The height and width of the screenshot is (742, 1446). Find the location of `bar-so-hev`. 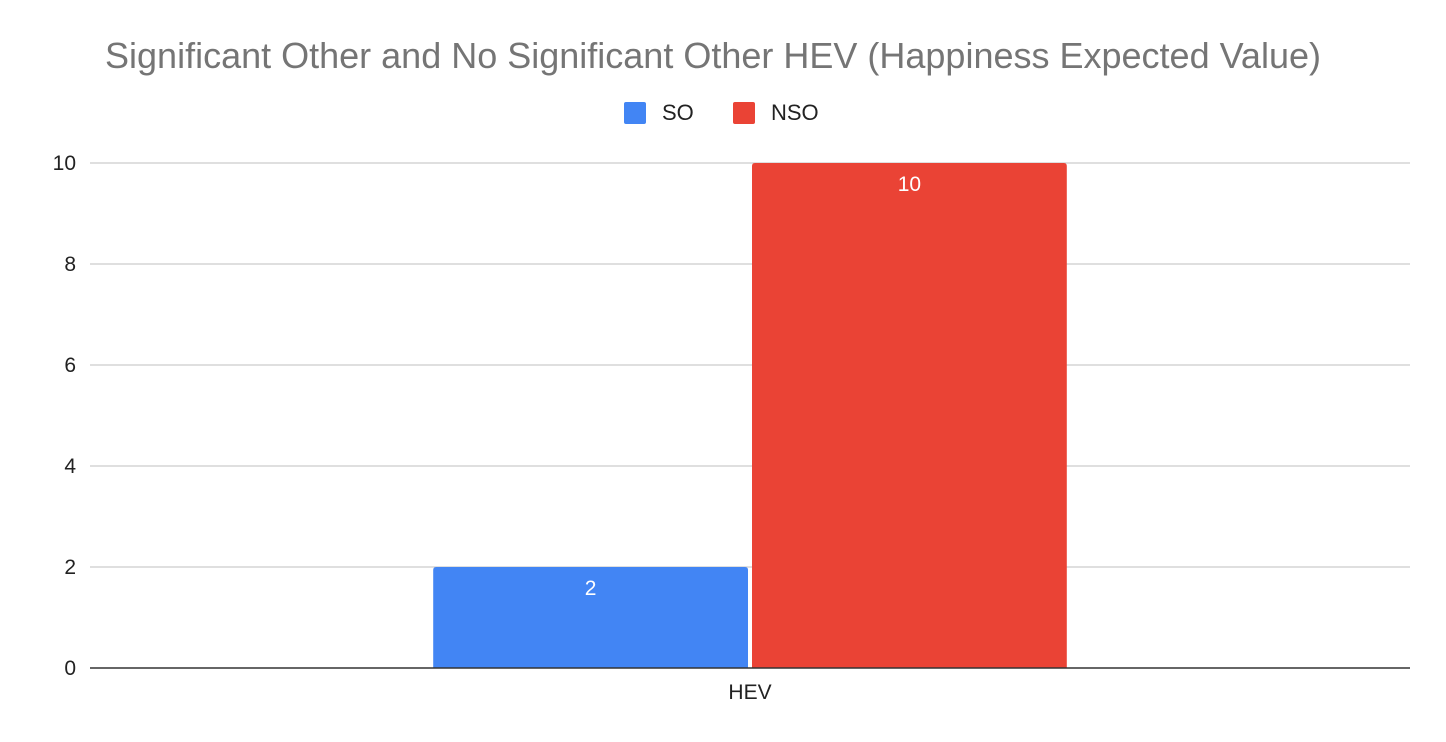

bar-so-hev is located at coordinates (590, 617).